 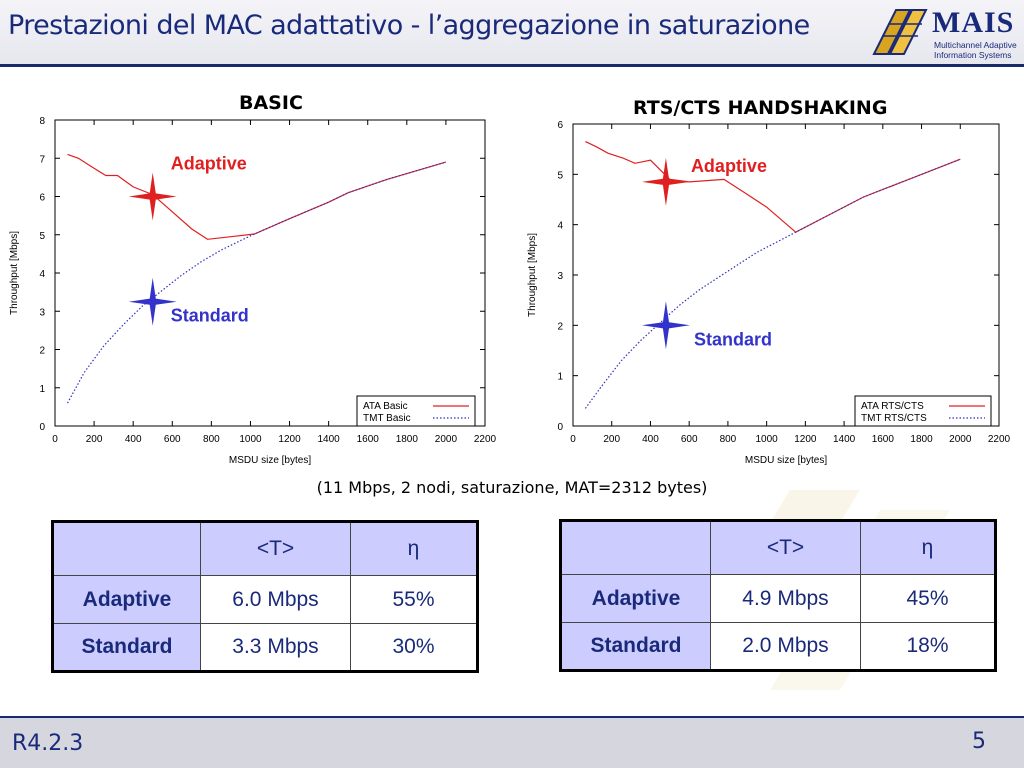 I want to click on throughput-cell: 6.0 Mbps, so click(x=275, y=599).